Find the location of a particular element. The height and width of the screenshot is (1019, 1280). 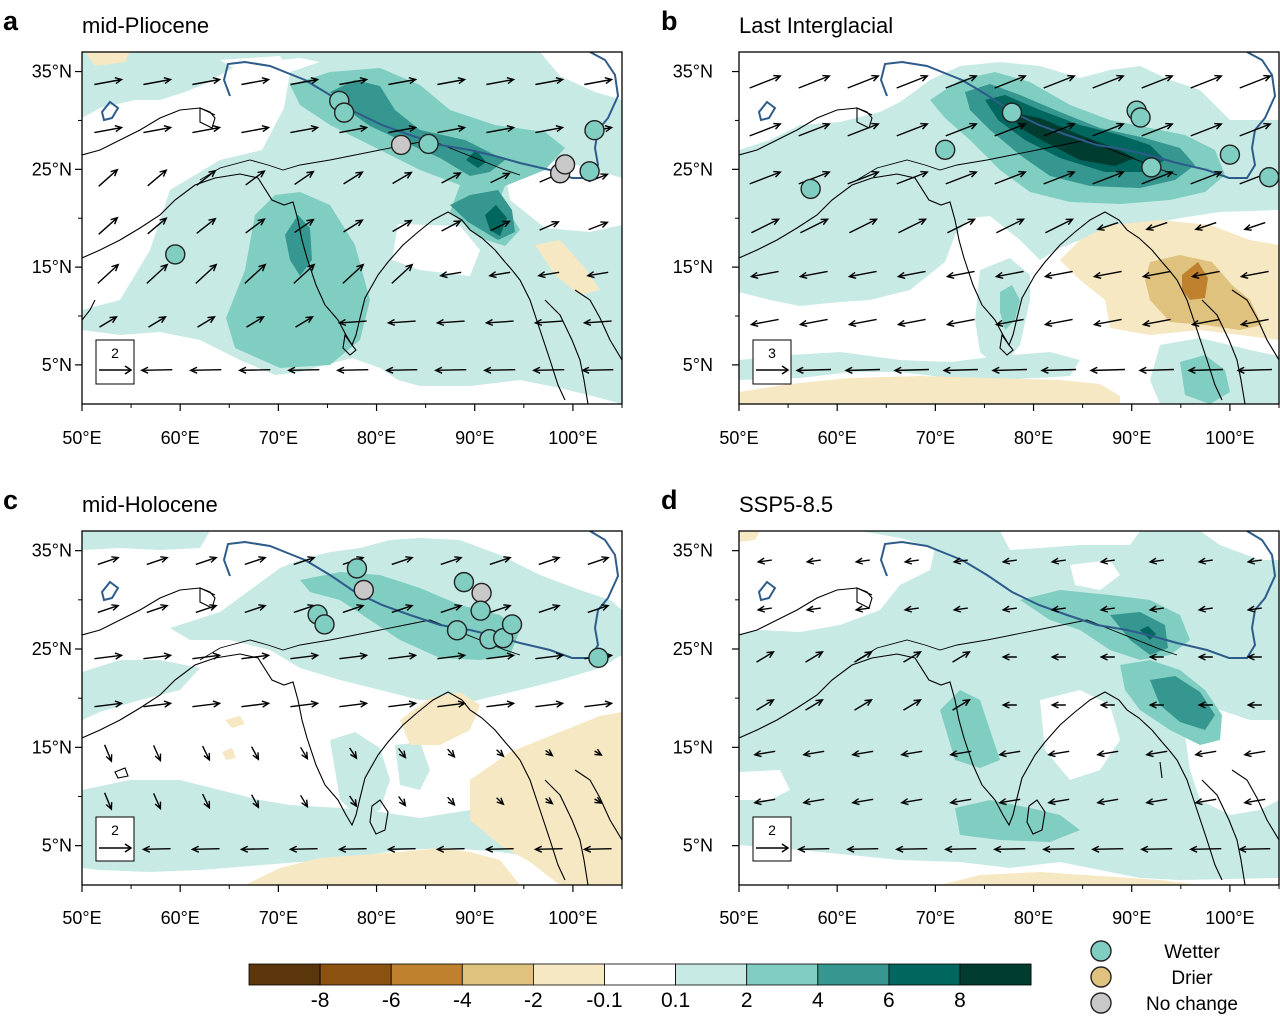

legend-marker-wetter is located at coordinates (1101, 951).